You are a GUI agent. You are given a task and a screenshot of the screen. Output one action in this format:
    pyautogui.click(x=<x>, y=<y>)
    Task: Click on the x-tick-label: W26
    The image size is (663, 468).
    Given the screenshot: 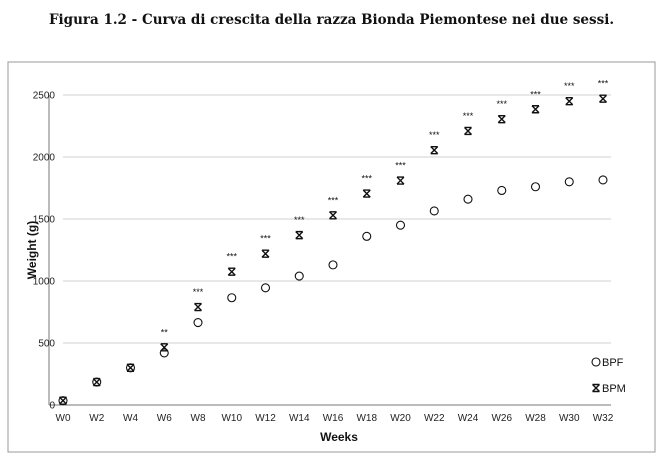 What is the action you would take?
    pyautogui.click(x=501, y=418)
    